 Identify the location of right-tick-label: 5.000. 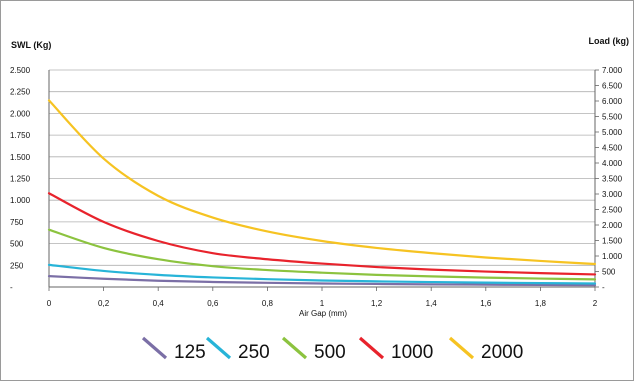
(612, 132).